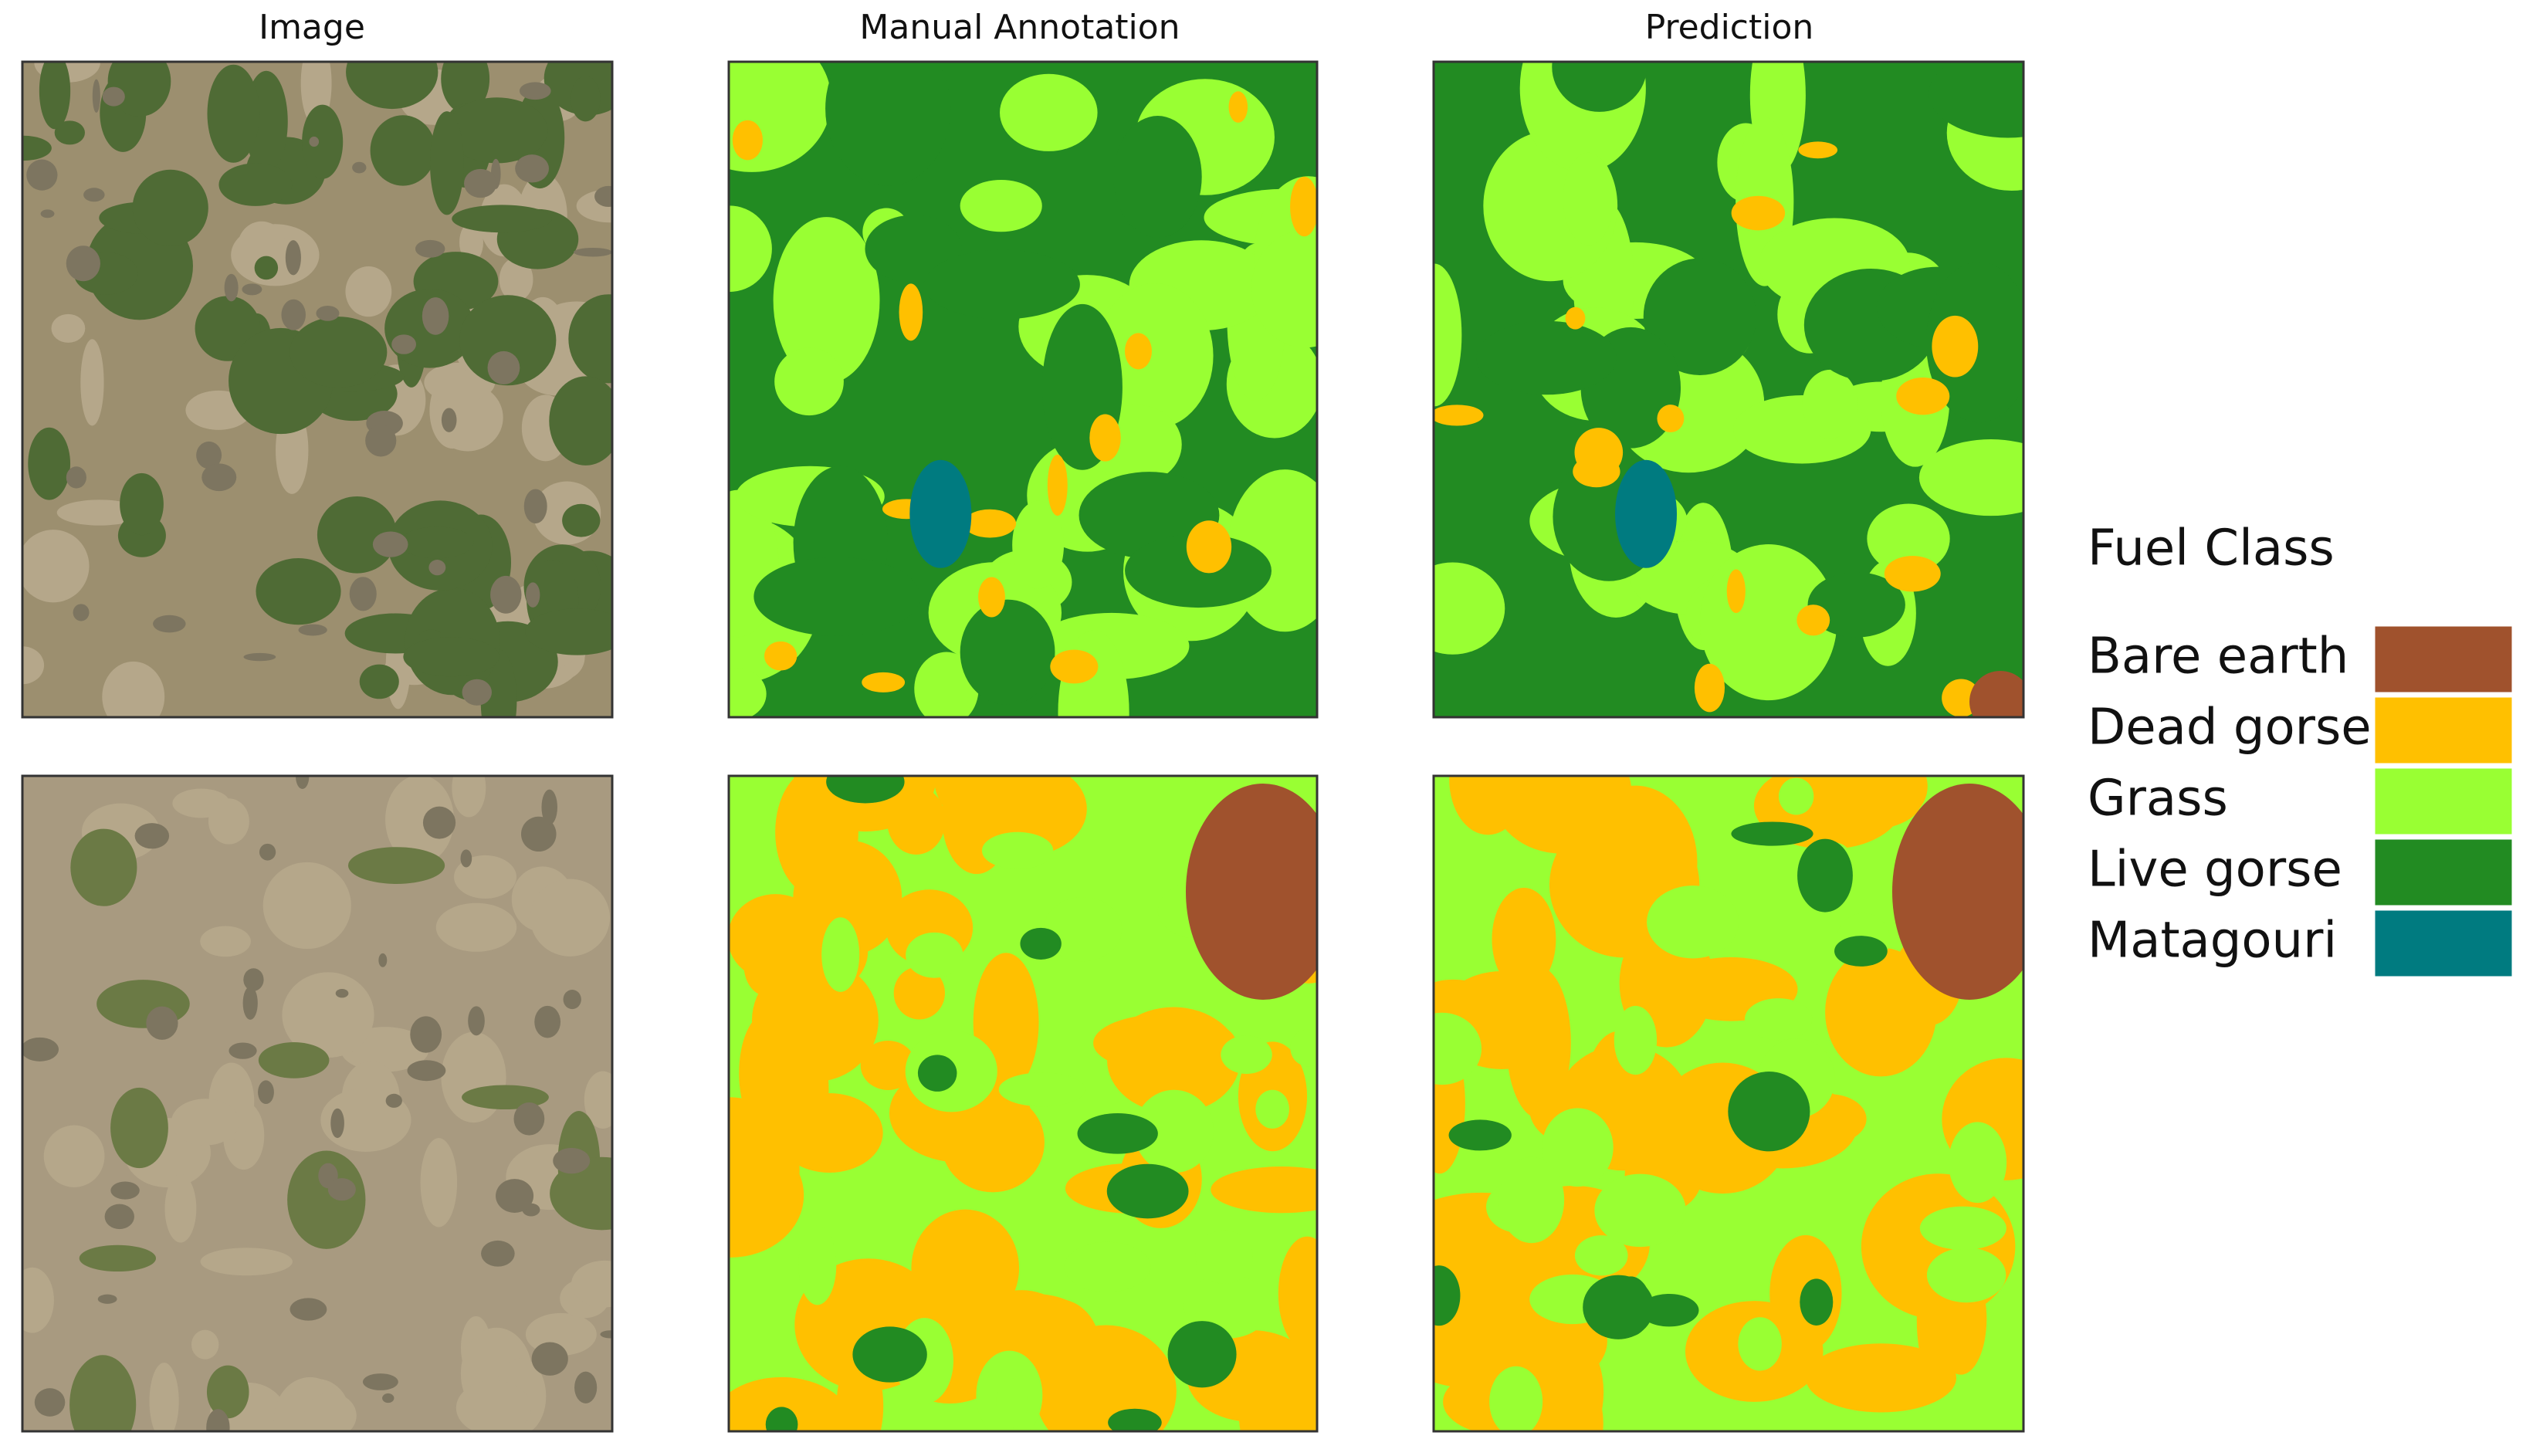  Describe the element at coordinates (1023, 389) in the screenshot. I see `panel-border` at that location.